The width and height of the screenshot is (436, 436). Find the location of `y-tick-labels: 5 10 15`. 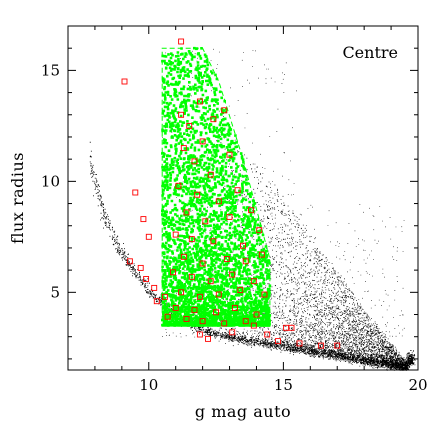

y-tick-labels: 5 10 15 is located at coordinates (50, 181).